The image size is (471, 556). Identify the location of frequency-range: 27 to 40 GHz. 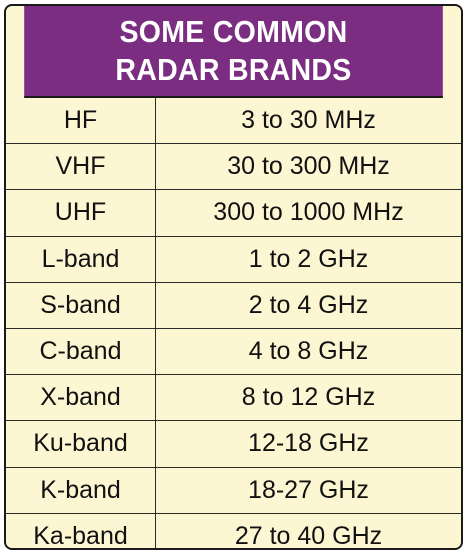
(308, 535).